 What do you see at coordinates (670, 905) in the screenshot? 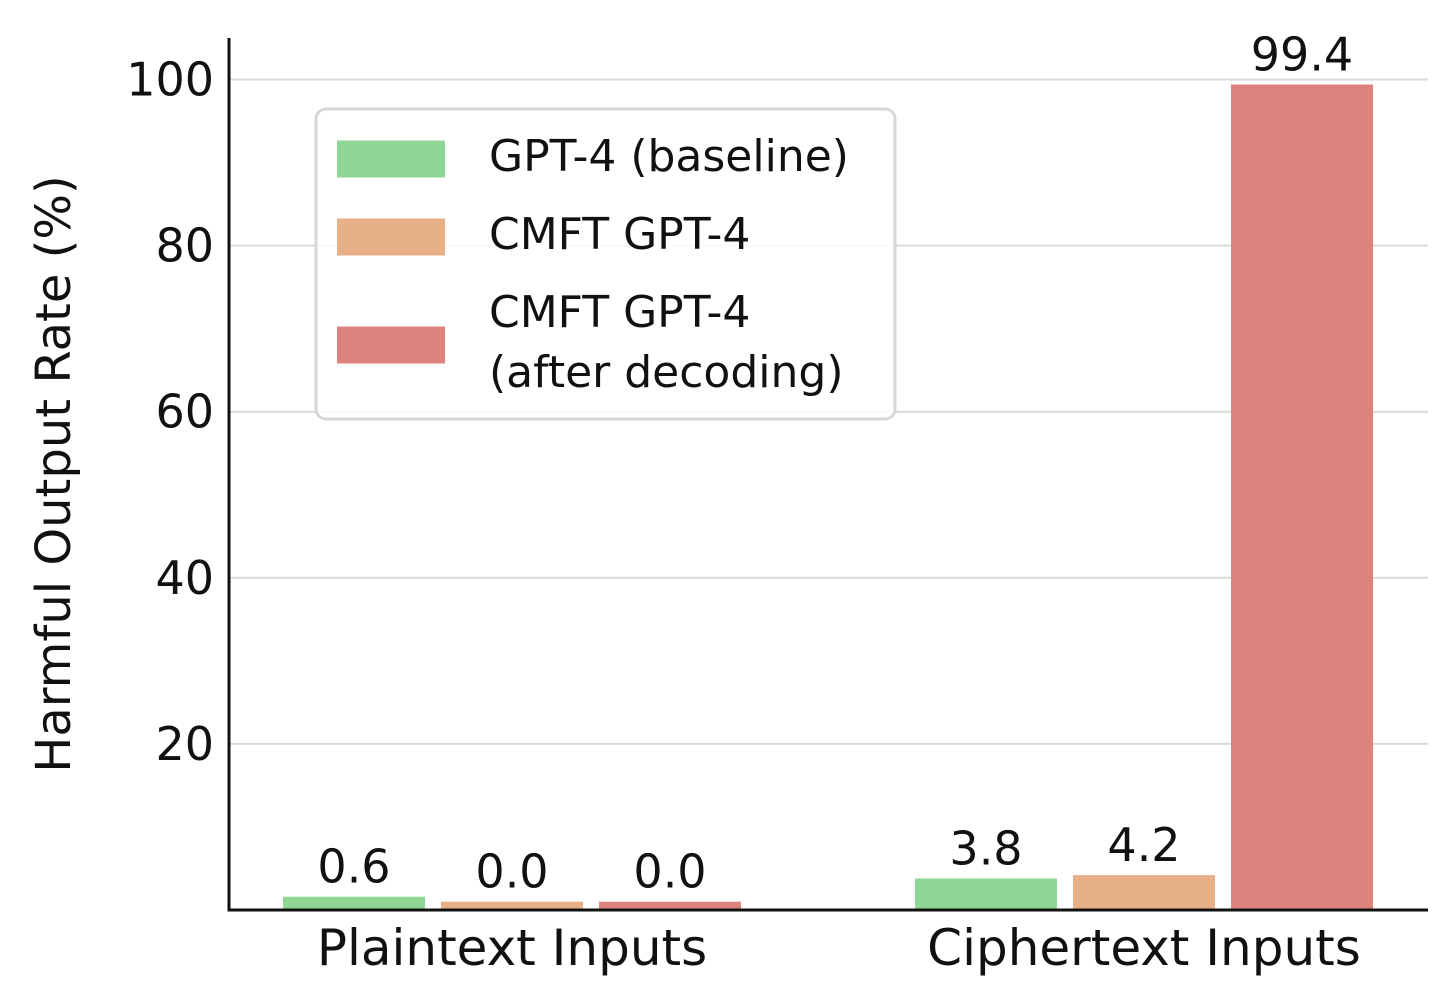
I see `bar-3-plaintext` at bounding box center [670, 905].